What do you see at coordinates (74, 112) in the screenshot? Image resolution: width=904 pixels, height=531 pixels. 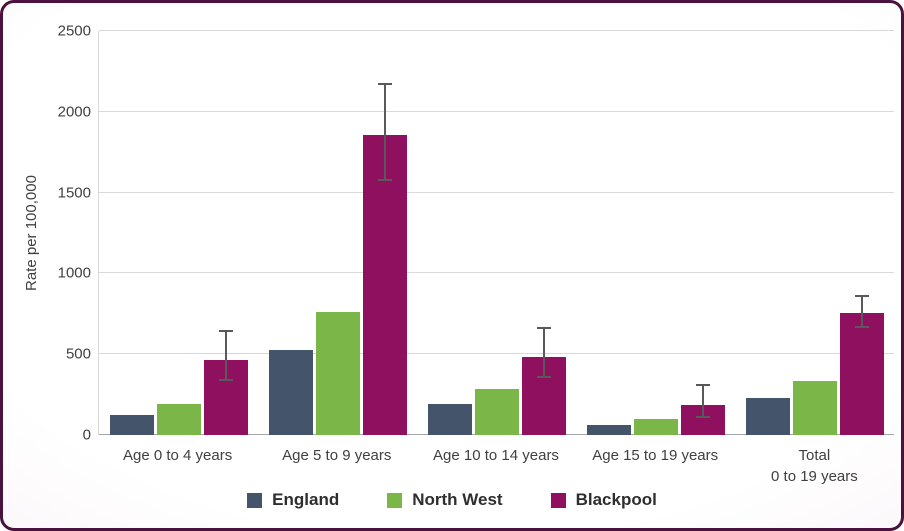 I see `y-tick-label: 2000` at bounding box center [74, 112].